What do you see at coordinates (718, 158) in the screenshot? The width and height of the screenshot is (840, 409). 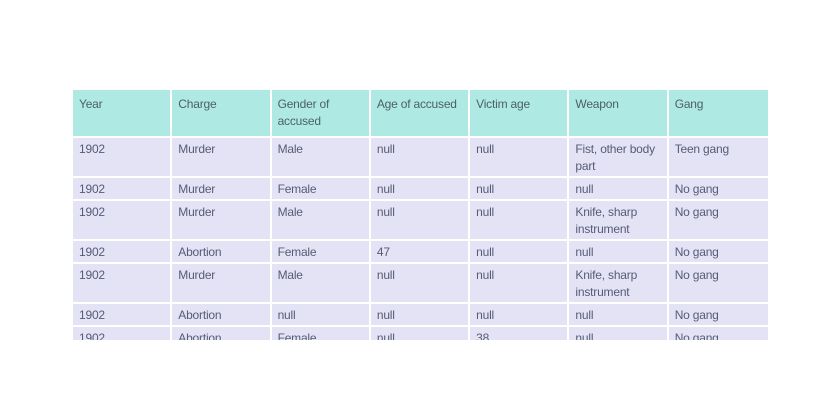 I see `table-cell: Teen gang` at bounding box center [718, 158].